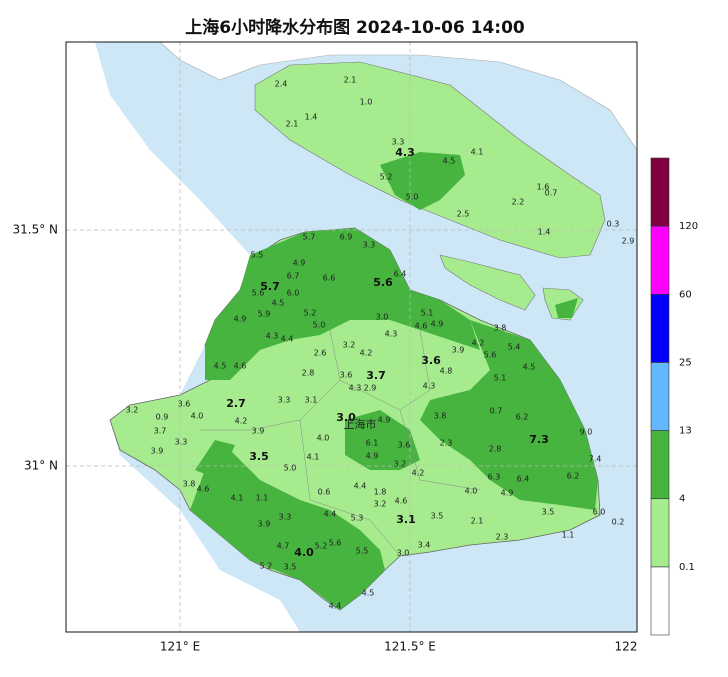 Image resolution: width=728 pixels, height=677 pixels. I want to click on district-lines, so click(340, 443).